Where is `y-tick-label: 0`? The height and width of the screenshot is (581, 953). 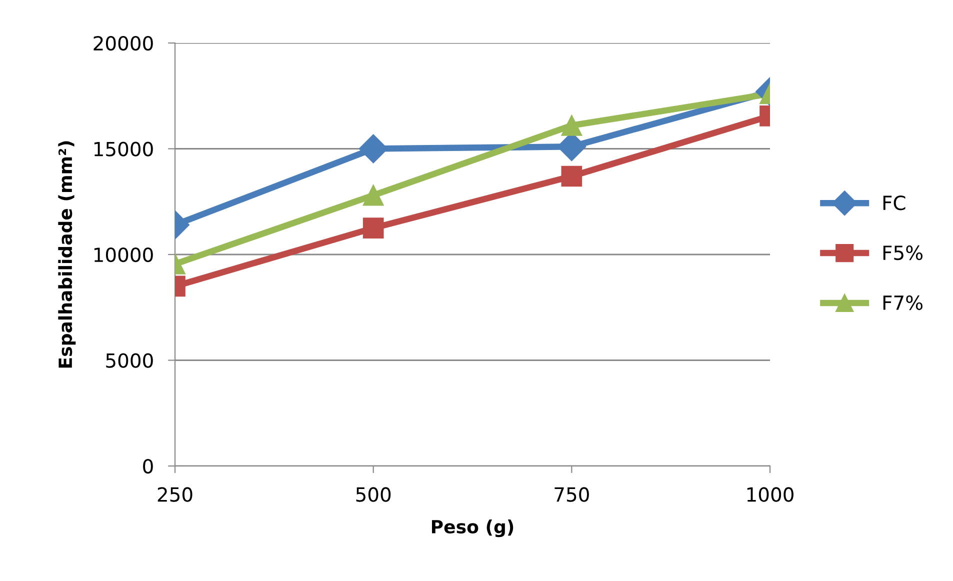
y-tick-label: 0 is located at coordinates (148, 466).